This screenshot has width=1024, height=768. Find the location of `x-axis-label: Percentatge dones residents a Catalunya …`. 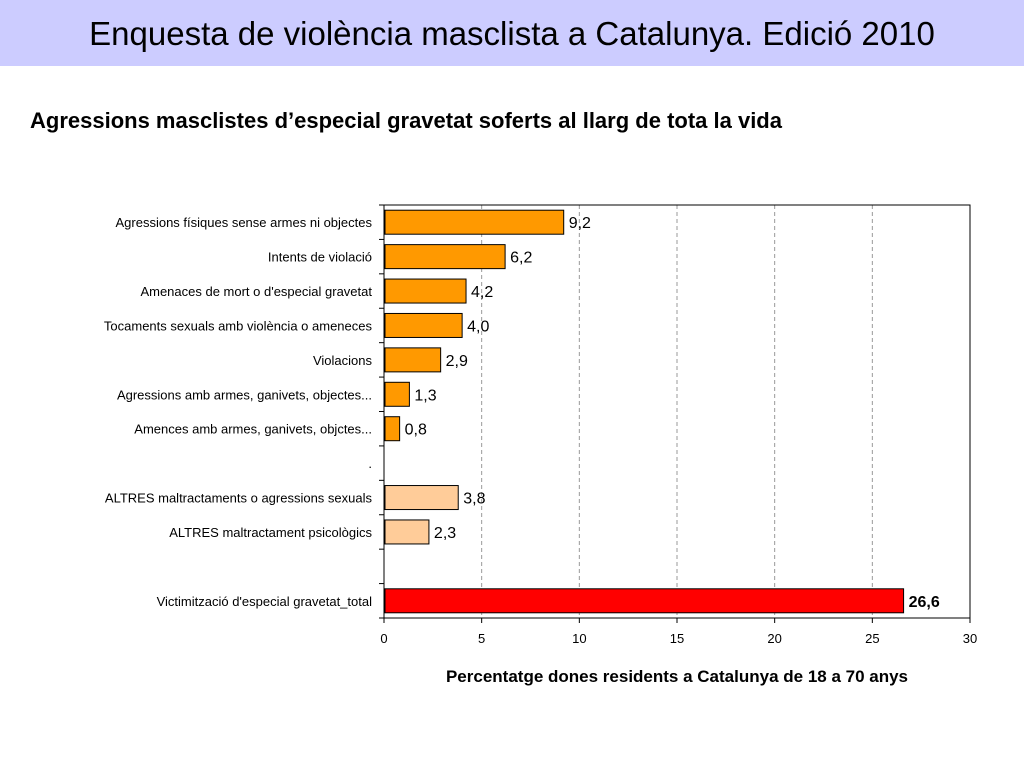

x-axis-label: Percentatge dones residents a Catalunya … is located at coordinates (677, 676).